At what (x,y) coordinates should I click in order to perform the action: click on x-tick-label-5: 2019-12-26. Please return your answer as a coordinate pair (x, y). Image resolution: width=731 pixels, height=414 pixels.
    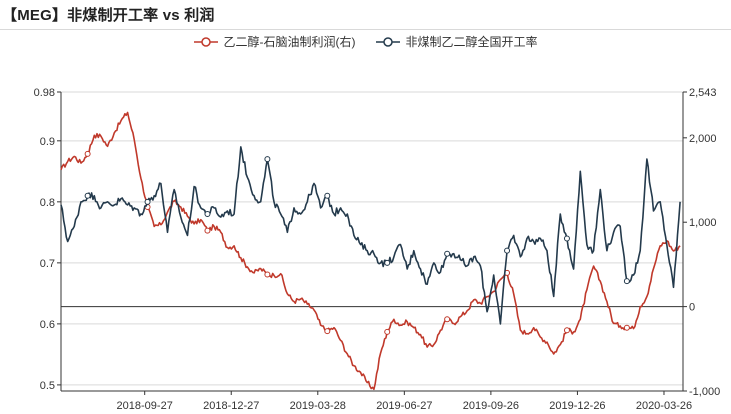
    Looking at the image, I should click on (577, 406).